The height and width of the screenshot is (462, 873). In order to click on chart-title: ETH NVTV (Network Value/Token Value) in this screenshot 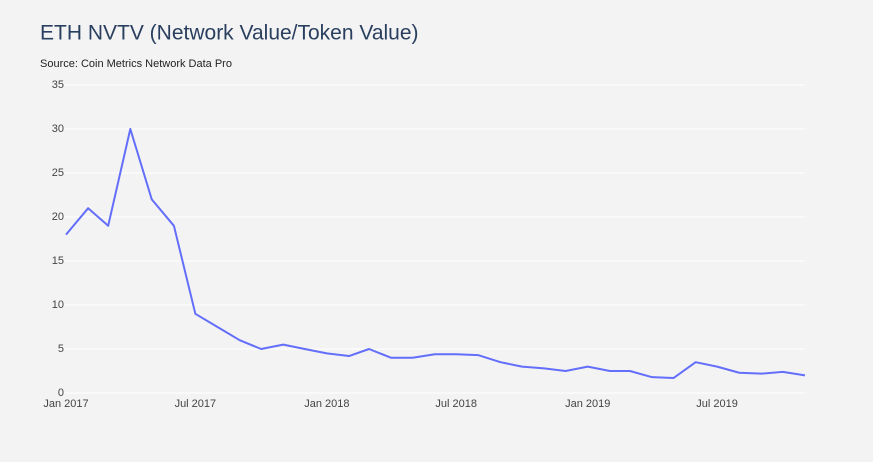, I will do `click(229, 33)`.